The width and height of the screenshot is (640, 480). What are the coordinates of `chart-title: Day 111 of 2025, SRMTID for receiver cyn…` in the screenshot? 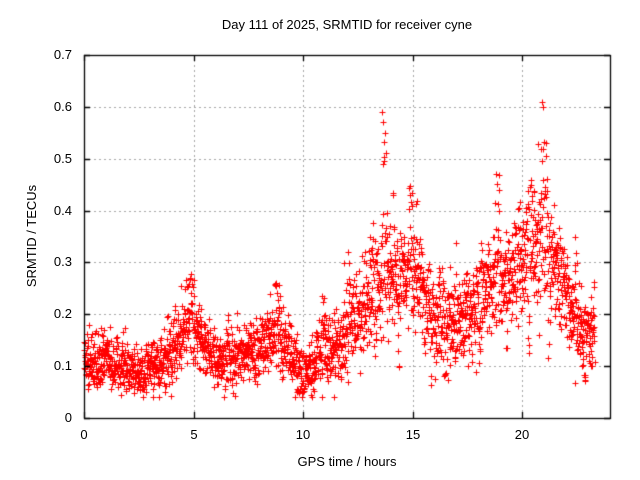 It's located at (347, 24).